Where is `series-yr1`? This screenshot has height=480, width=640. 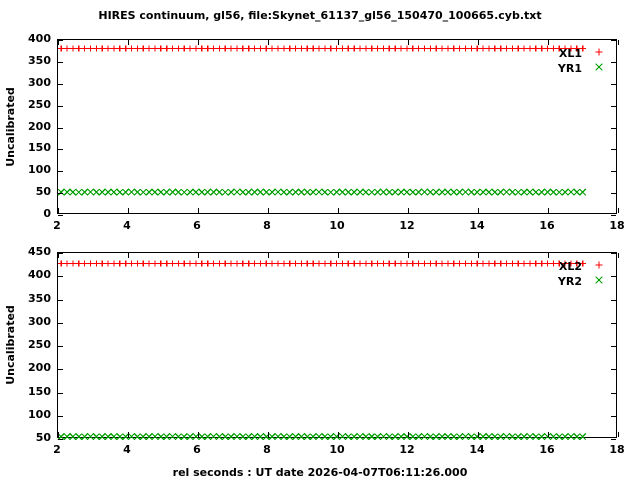
series-yr1 is located at coordinates (322, 192).